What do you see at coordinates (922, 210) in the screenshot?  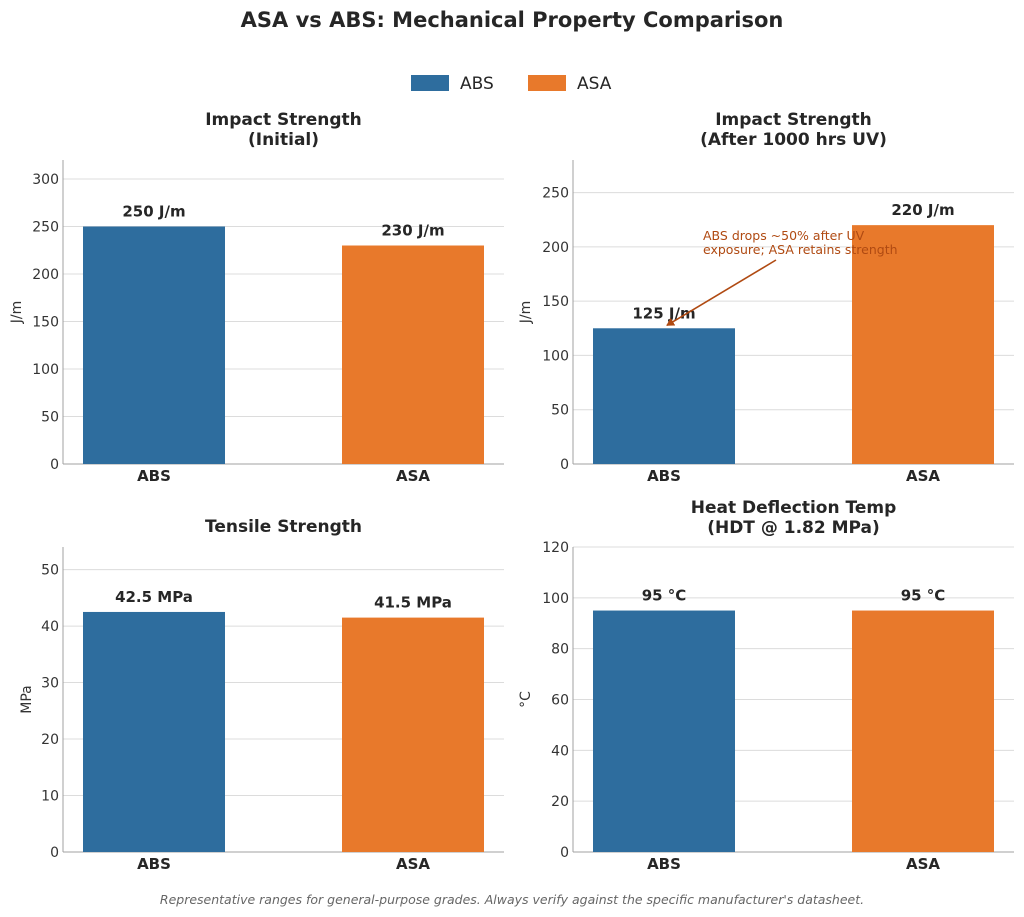 I see `data-label: 220 J/m` at bounding box center [922, 210].